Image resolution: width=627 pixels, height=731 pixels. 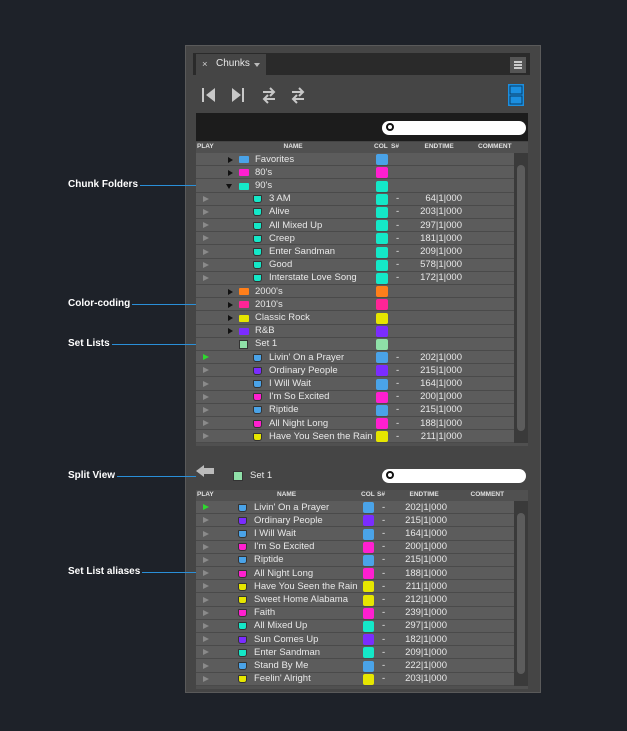 What do you see at coordinates (205, 471) in the screenshot?
I see `back-button` at bounding box center [205, 471].